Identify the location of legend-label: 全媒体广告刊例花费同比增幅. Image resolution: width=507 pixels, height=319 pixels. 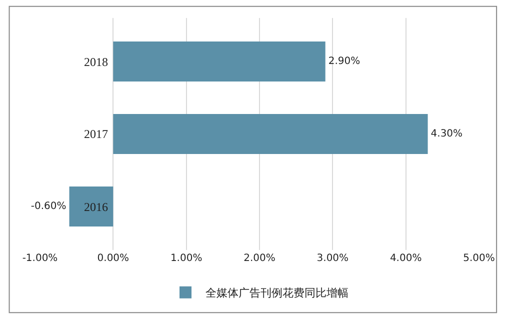
(277, 293).